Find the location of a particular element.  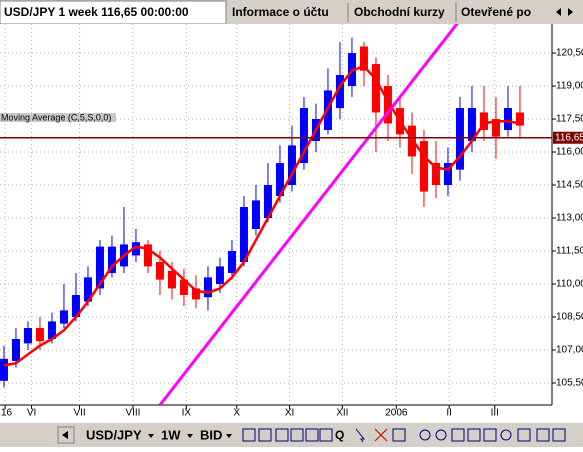

current-price-label: 116,65 is located at coordinates (569, 137).